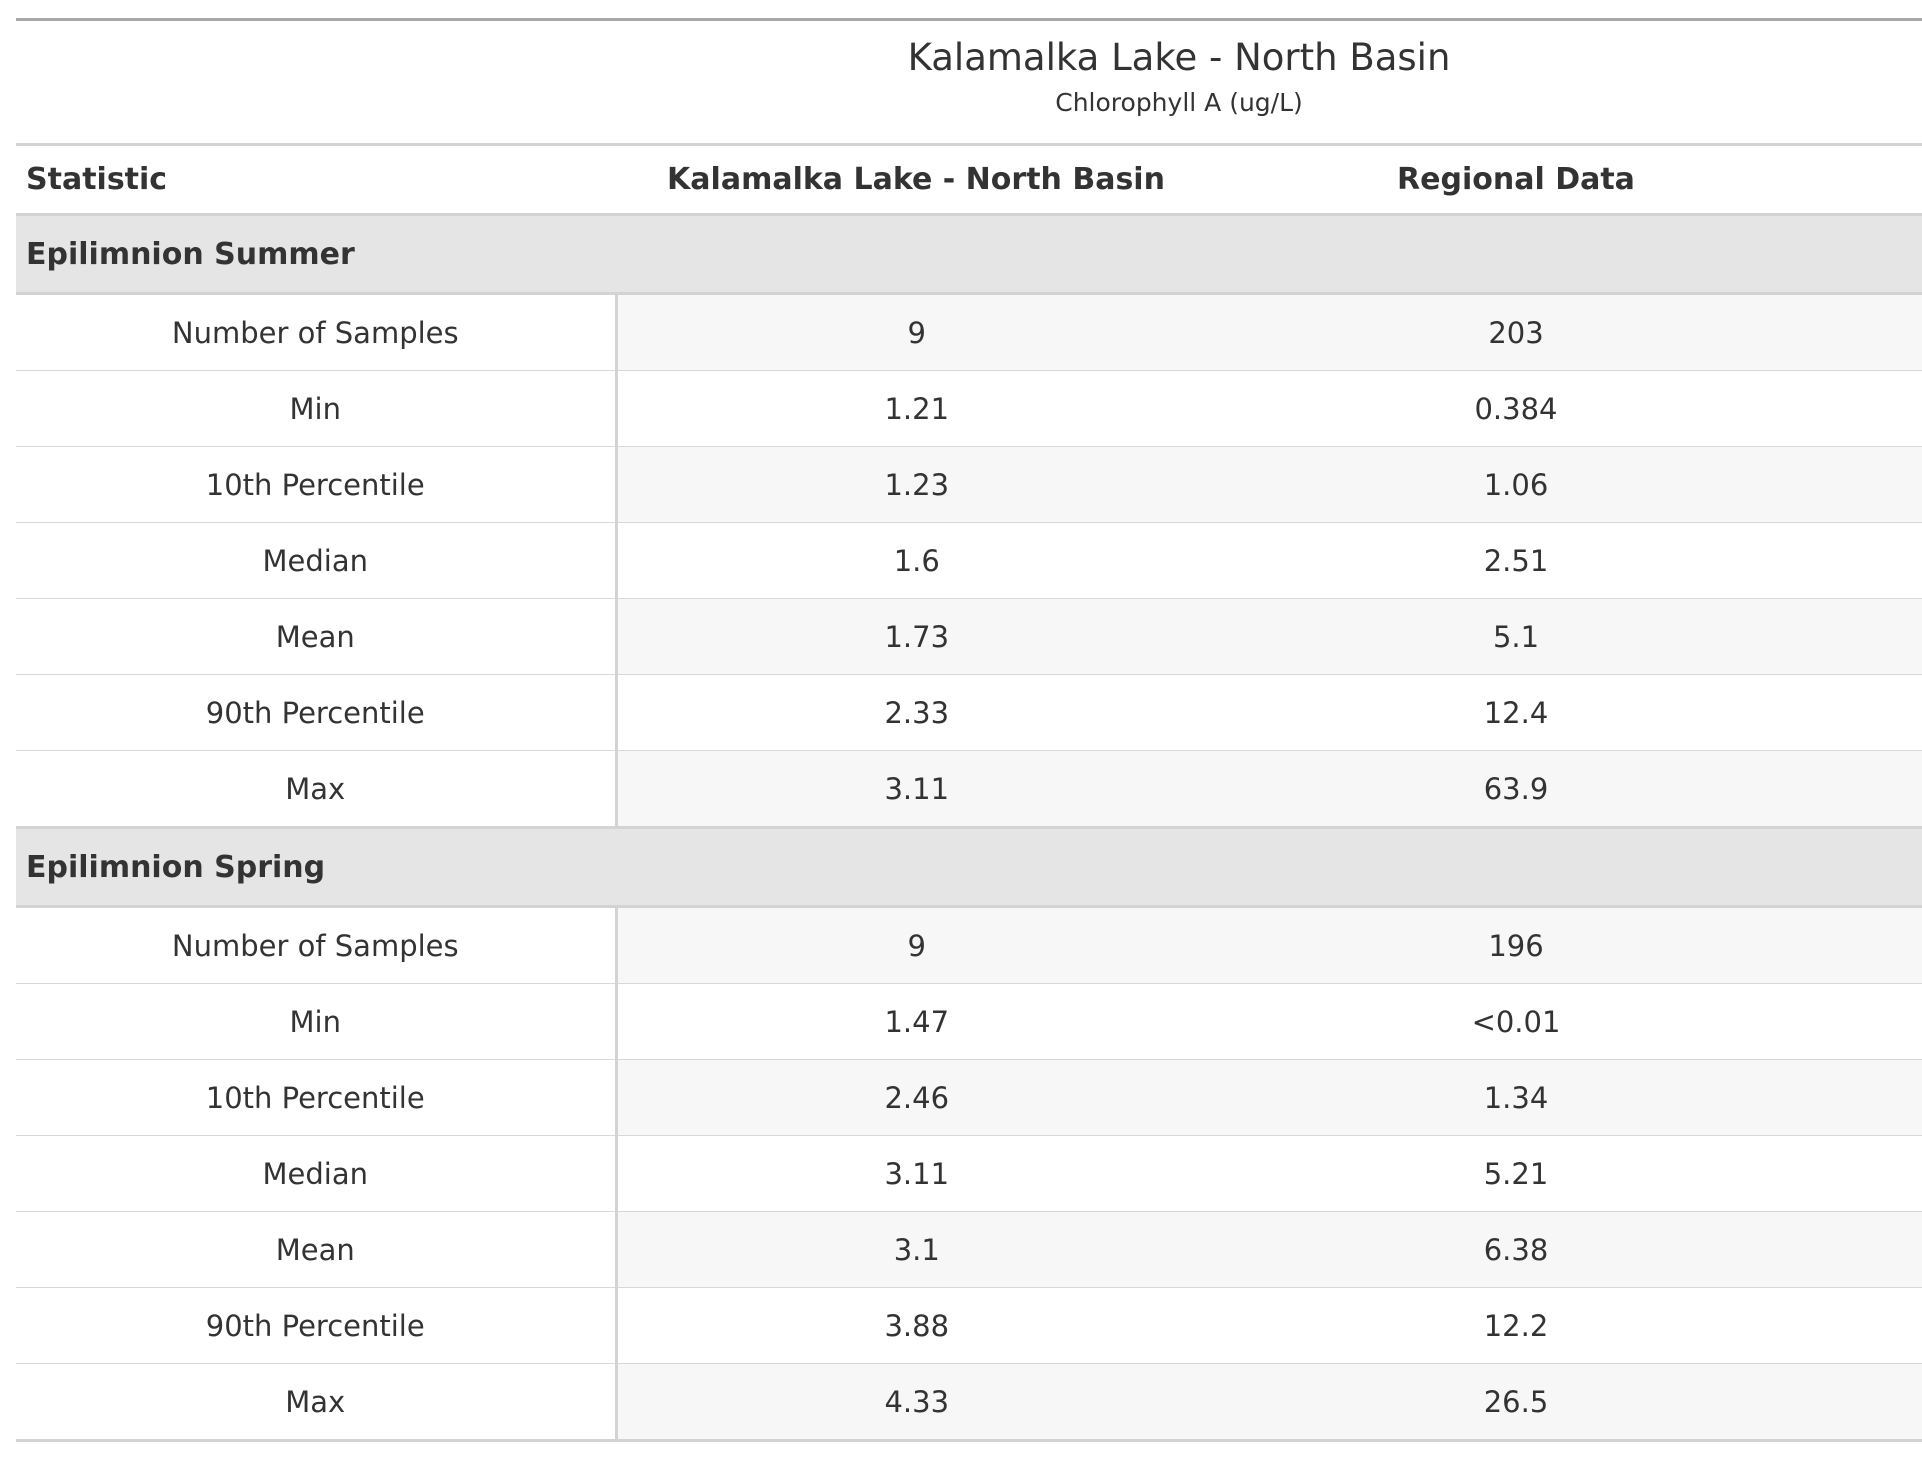  I want to click on table-row: Max 3.11 63.9, so click(969, 789).